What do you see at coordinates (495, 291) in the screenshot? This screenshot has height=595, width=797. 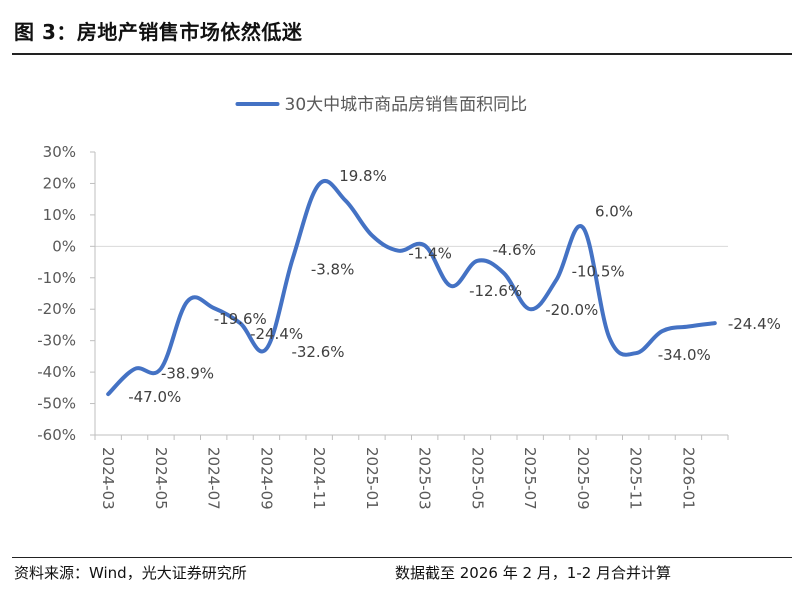 I see `data-label: -12.6%` at bounding box center [495, 291].